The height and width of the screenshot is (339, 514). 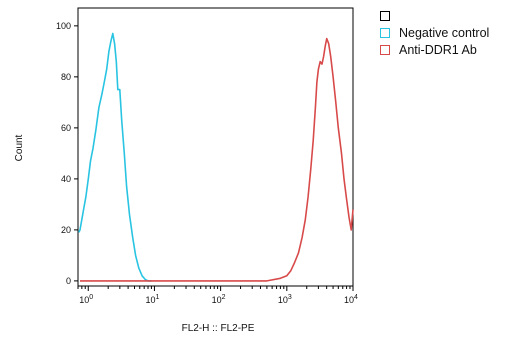 I want to click on x-axis-ticks: 10⁰ 10¹ 10² 10³ 10⁴, so click(x=217, y=295).